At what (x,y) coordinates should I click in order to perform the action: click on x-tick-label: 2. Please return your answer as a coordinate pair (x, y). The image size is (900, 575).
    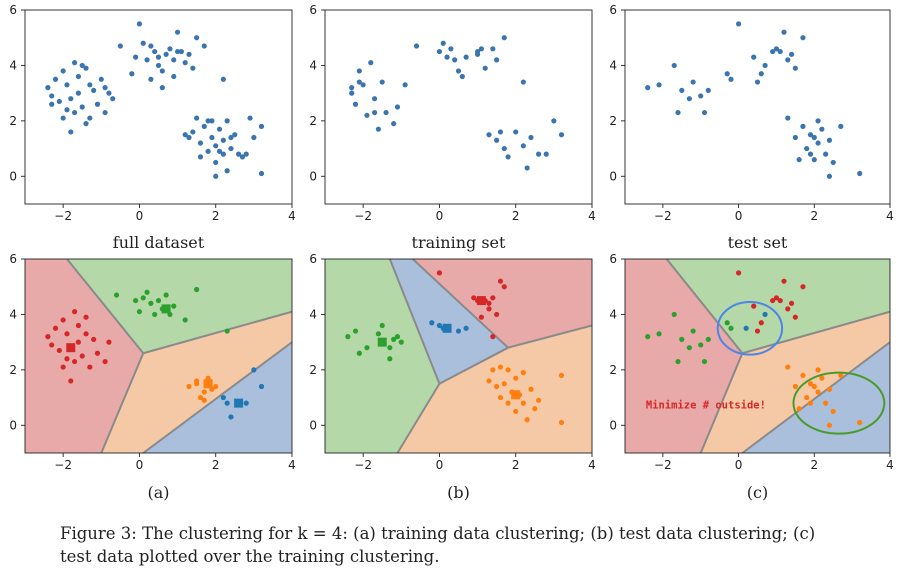
    Looking at the image, I should click on (814, 216).